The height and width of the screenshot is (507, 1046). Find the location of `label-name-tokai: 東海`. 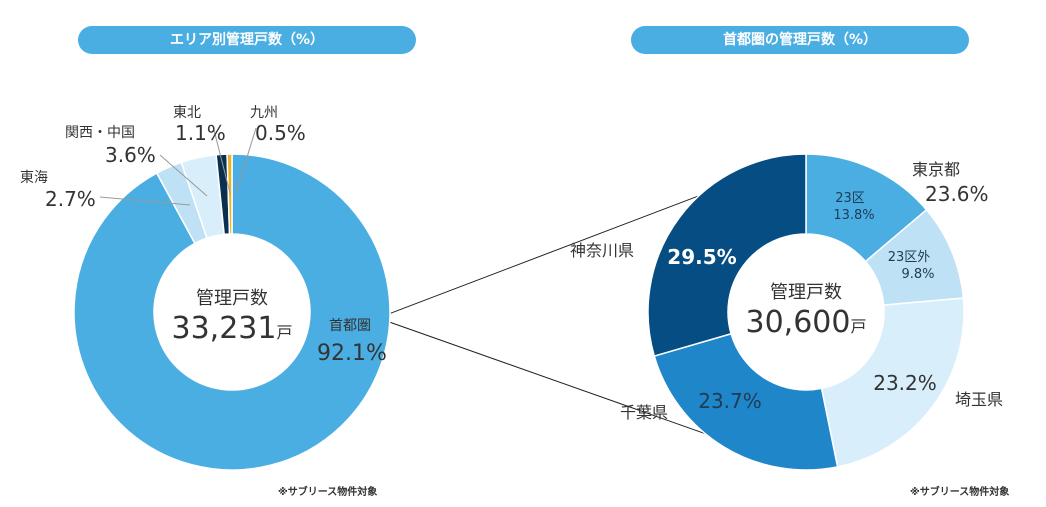

label-name-tokai: 東海 is located at coordinates (34, 178).